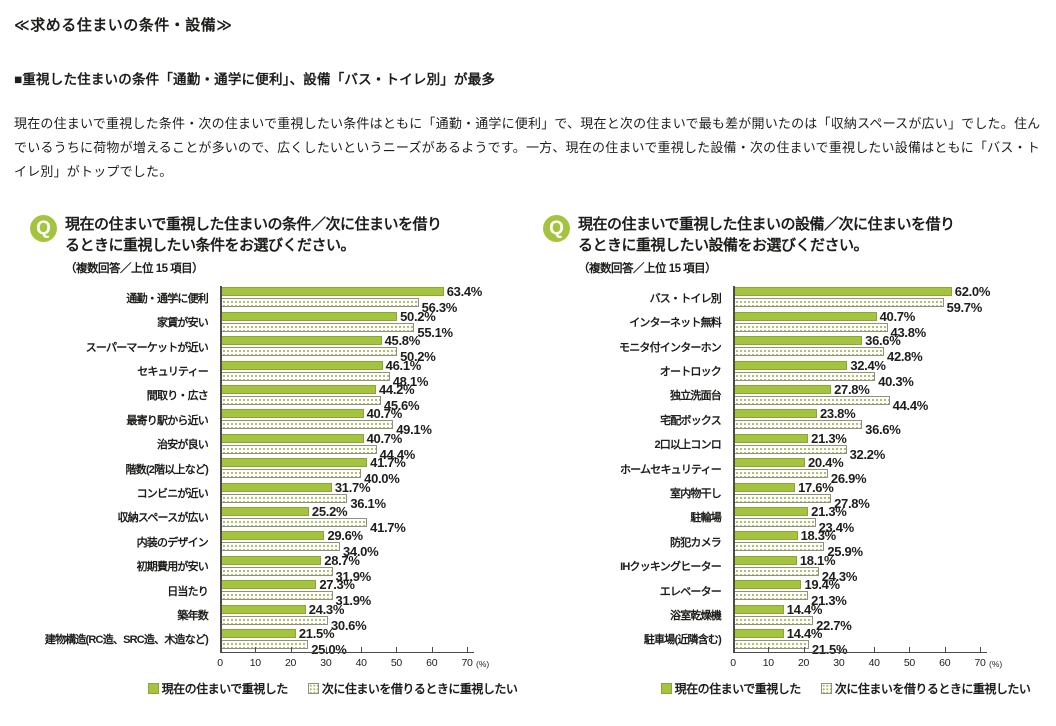 This screenshot has height=726, width=1056. Describe the element at coordinates (964, 308) in the screenshot. I see `value-label-next: 59.7%` at that location.